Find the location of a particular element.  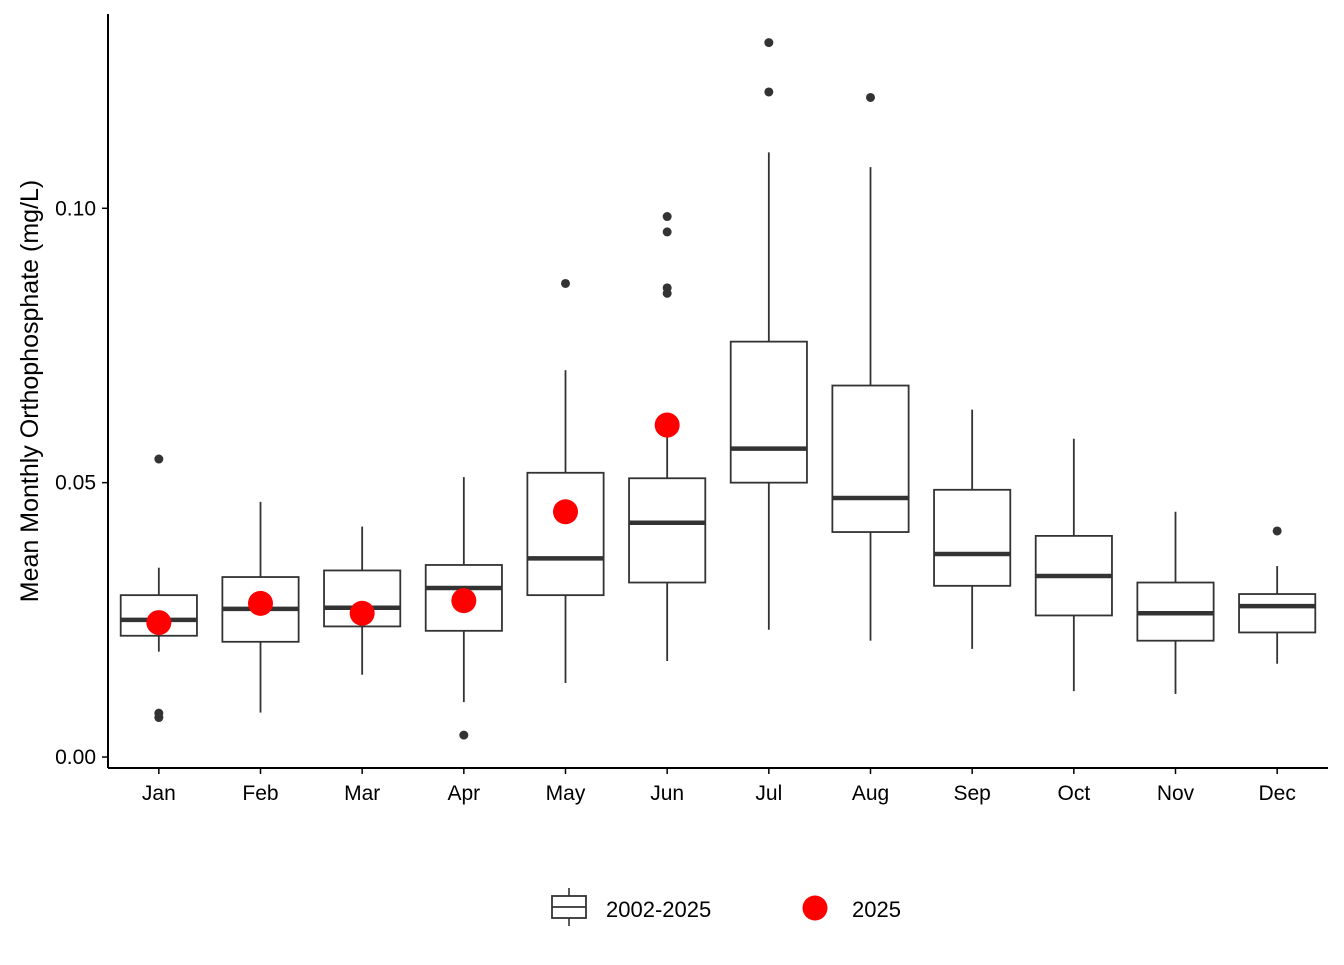

x-tick-label: Sep is located at coordinates (971, 793).